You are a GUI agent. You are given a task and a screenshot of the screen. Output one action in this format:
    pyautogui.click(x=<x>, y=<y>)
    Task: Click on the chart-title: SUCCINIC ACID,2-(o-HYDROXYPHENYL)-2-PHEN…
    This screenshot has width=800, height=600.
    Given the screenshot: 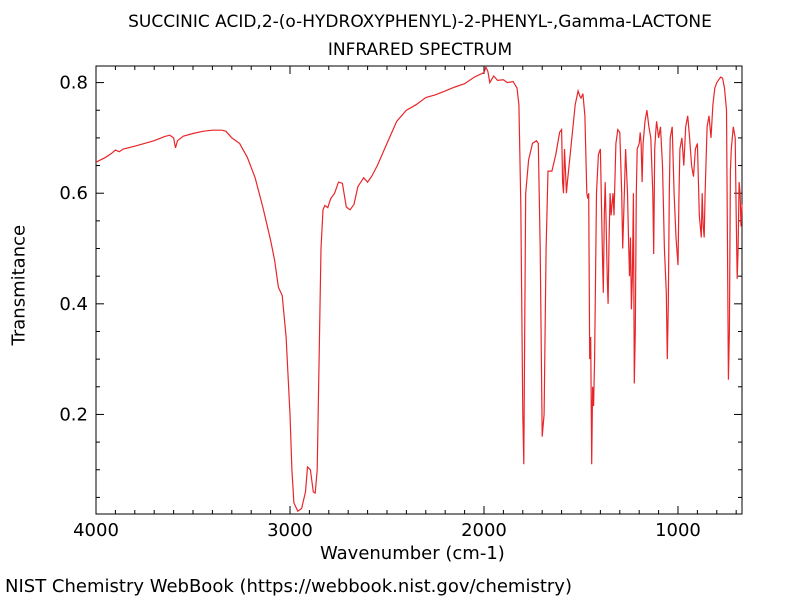 What is the action you would take?
    pyautogui.click(x=420, y=22)
    